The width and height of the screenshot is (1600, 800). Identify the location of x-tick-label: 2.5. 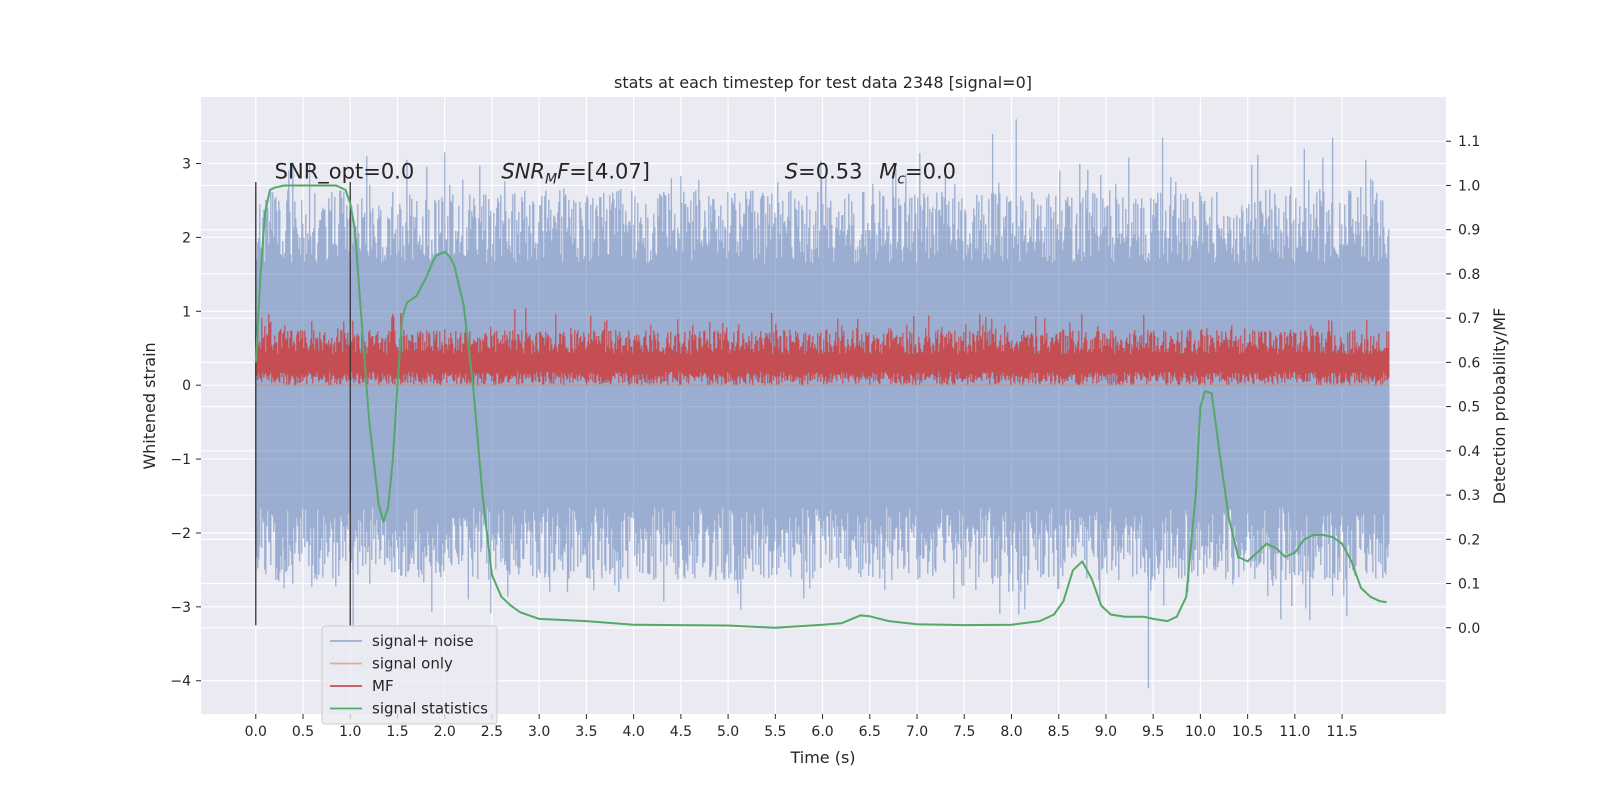
(492, 732).